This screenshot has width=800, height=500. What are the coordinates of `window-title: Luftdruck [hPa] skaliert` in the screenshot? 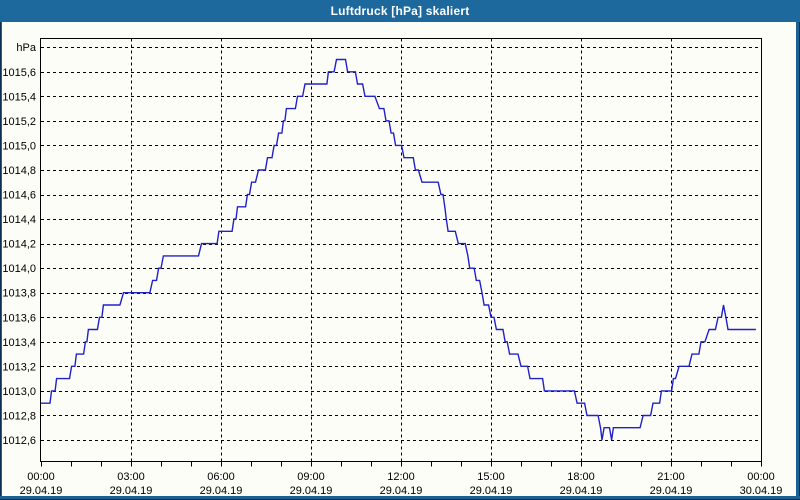 It's located at (400, 11).